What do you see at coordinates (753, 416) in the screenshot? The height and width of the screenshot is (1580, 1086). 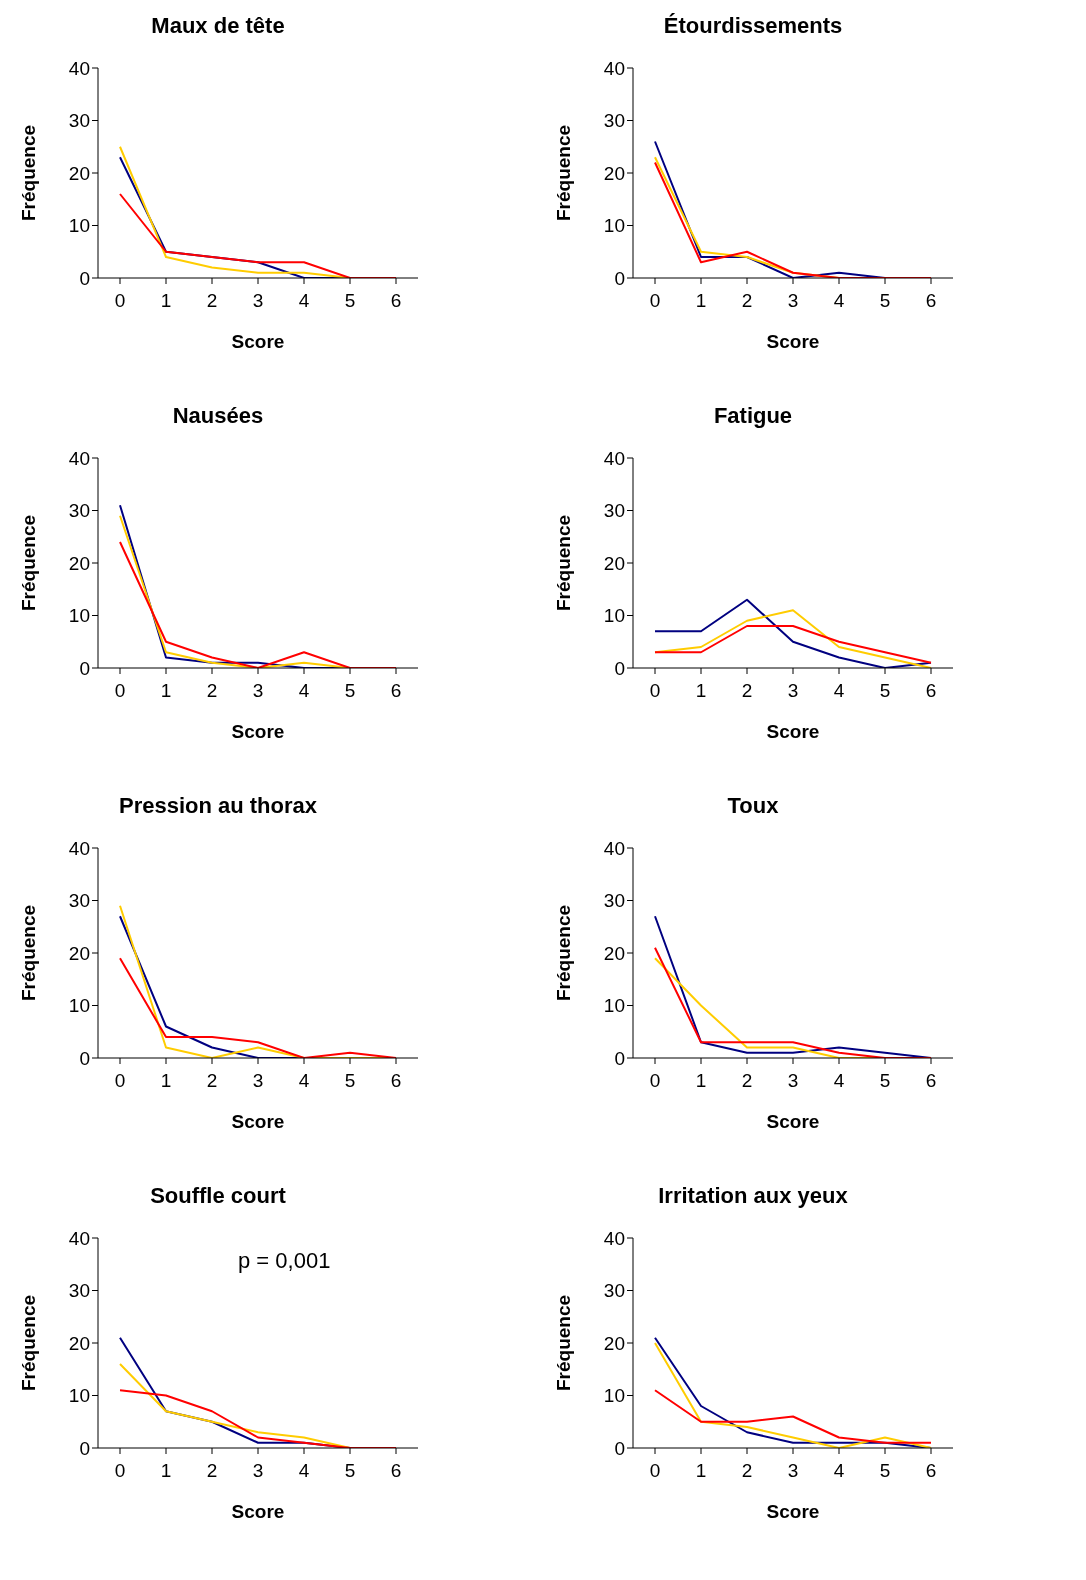 I see `chart-title: Fatigue` at bounding box center [753, 416].